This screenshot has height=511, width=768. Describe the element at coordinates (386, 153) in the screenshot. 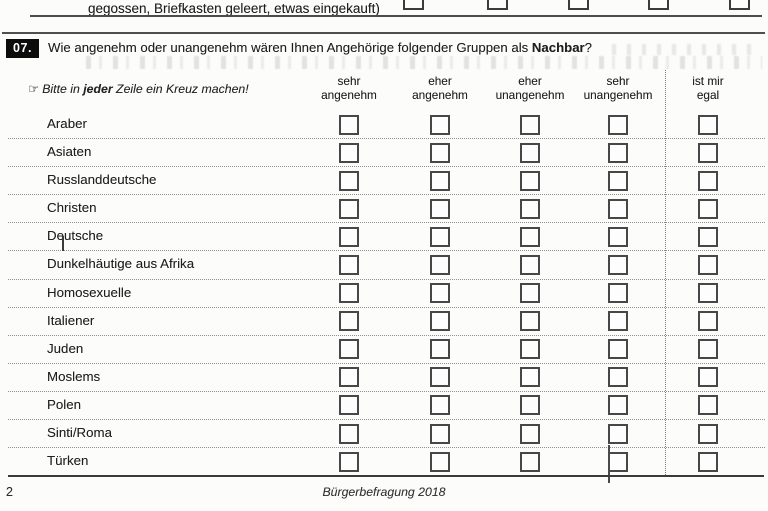

I see `table-row: Asiaten` at that location.